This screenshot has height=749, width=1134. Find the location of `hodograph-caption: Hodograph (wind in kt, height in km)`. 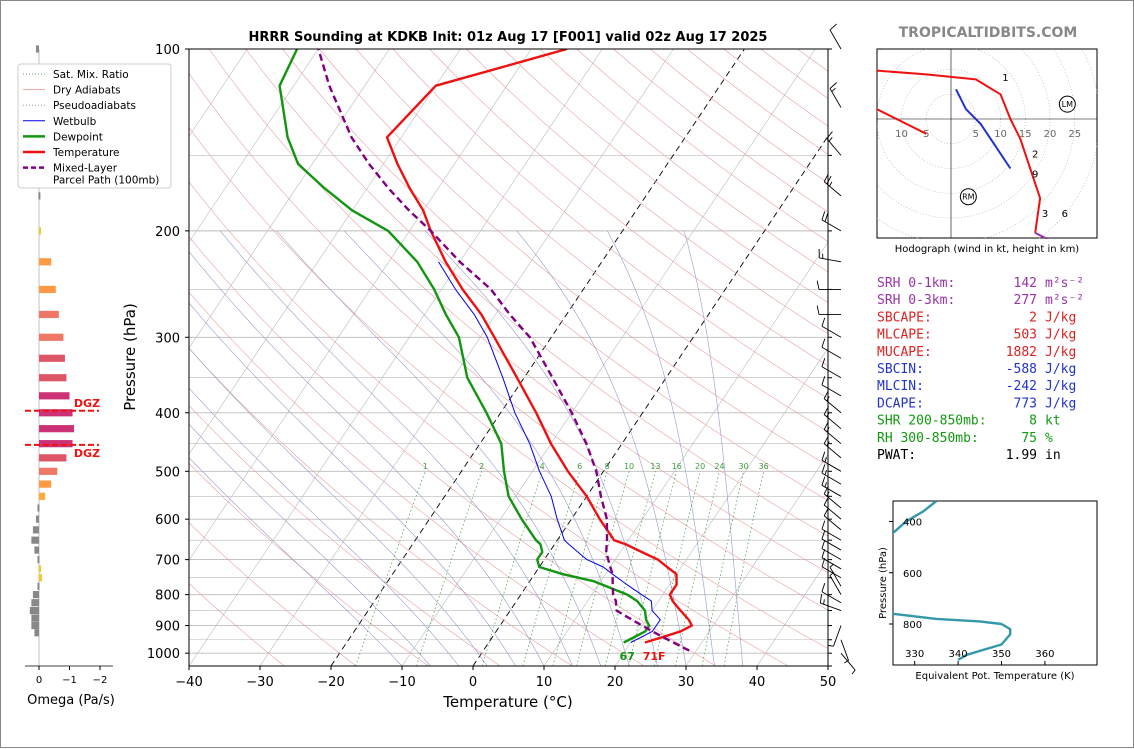

hodograph-caption: Hodograph (wind in kt, height in km) is located at coordinates (987, 249).